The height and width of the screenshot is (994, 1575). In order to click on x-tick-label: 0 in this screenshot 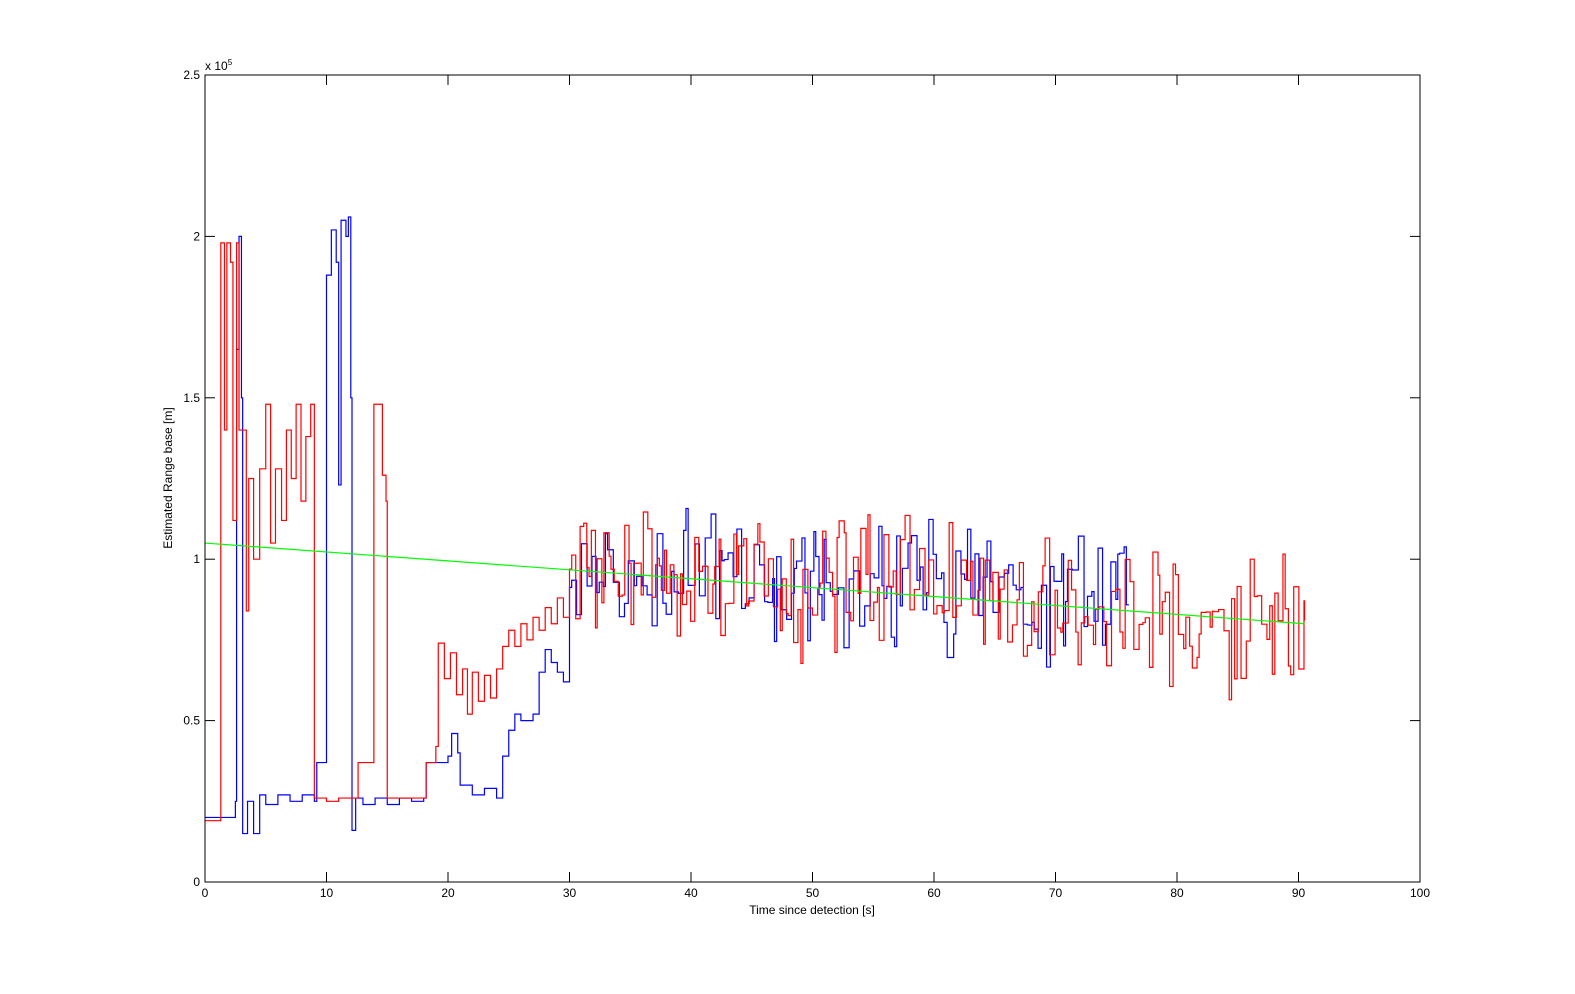, I will do `click(205, 893)`.